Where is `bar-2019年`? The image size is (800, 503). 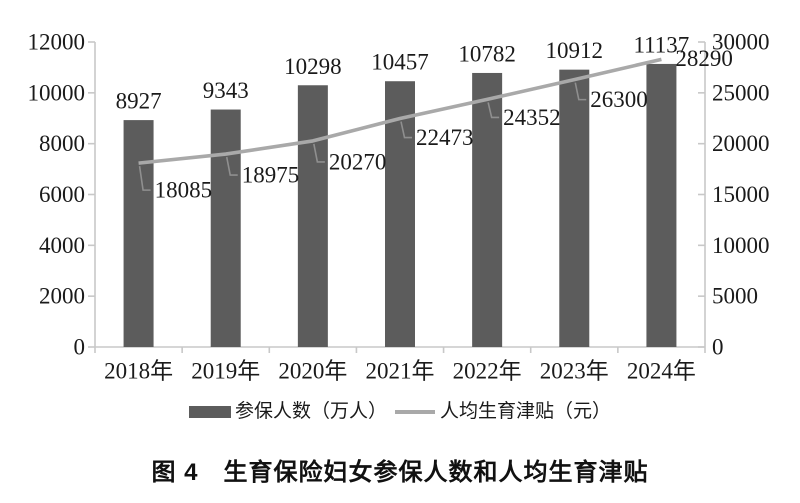
bar-2019年 is located at coordinates (225, 228).